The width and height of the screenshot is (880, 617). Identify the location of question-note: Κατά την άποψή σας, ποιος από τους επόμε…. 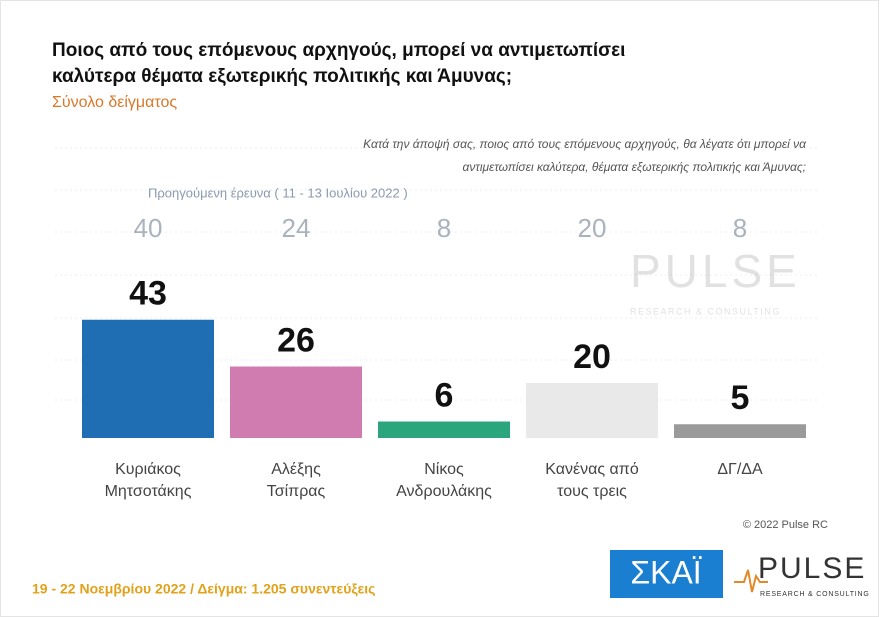
(585, 144).